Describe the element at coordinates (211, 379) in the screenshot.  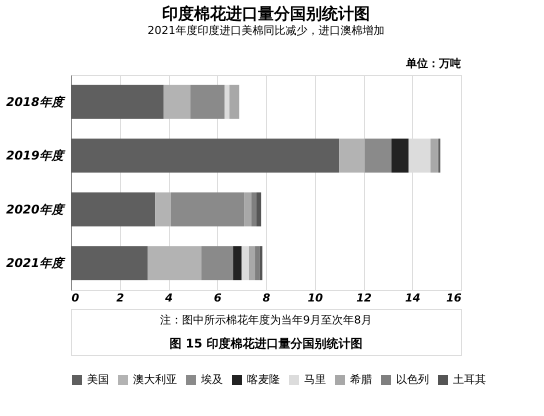
I see `legend-label: 埃及` at that location.